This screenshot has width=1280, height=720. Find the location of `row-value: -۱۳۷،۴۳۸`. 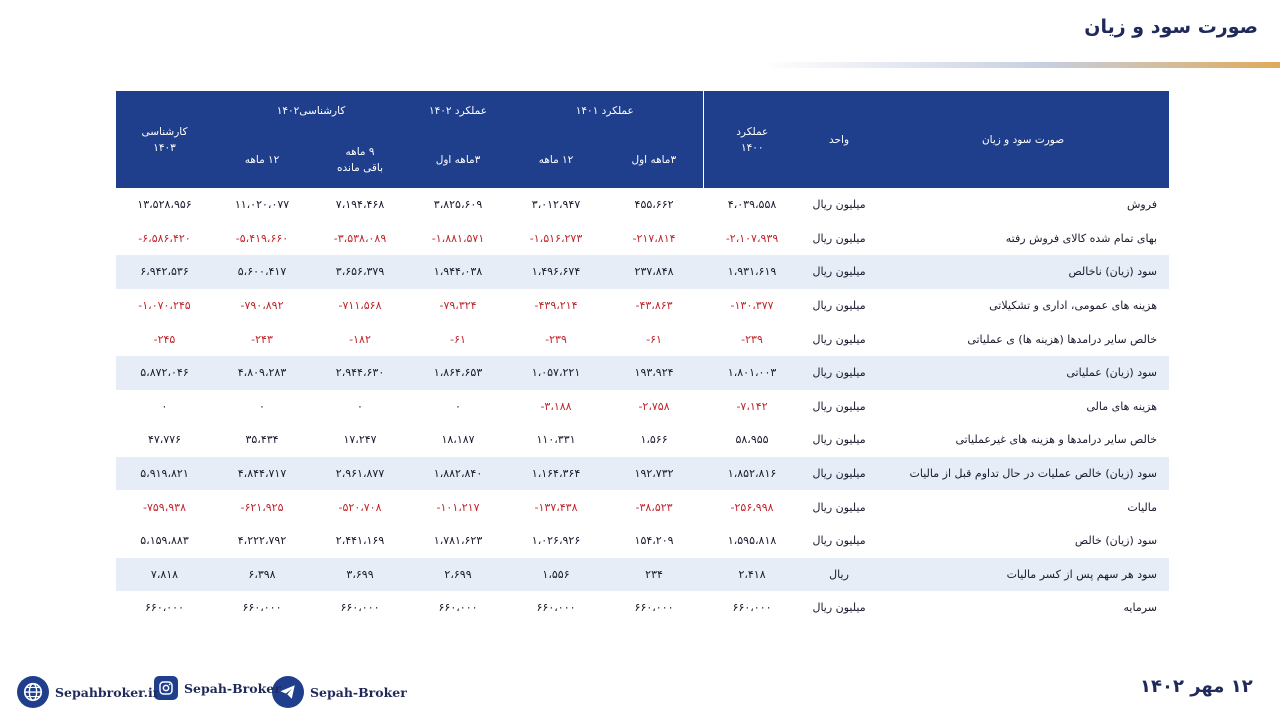

row-value: -۱۳۷،۴۳۸ is located at coordinates (556, 507).